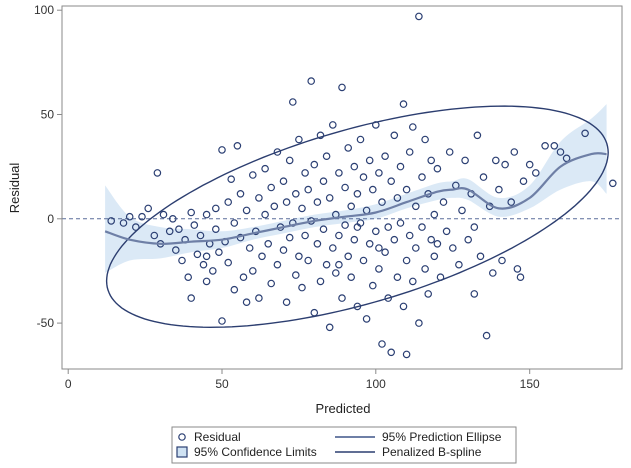 This screenshot has height=468, width=631. I want to click on y-axis-title: Residual, so click(14, 188).